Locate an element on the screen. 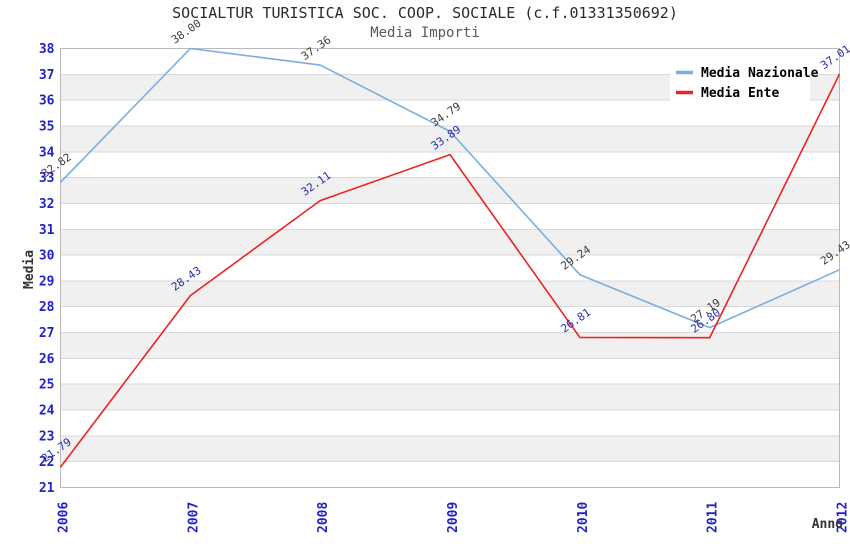 The width and height of the screenshot is (850, 550). data-label-media-nazionale: 38.00 is located at coordinates (186, 32).